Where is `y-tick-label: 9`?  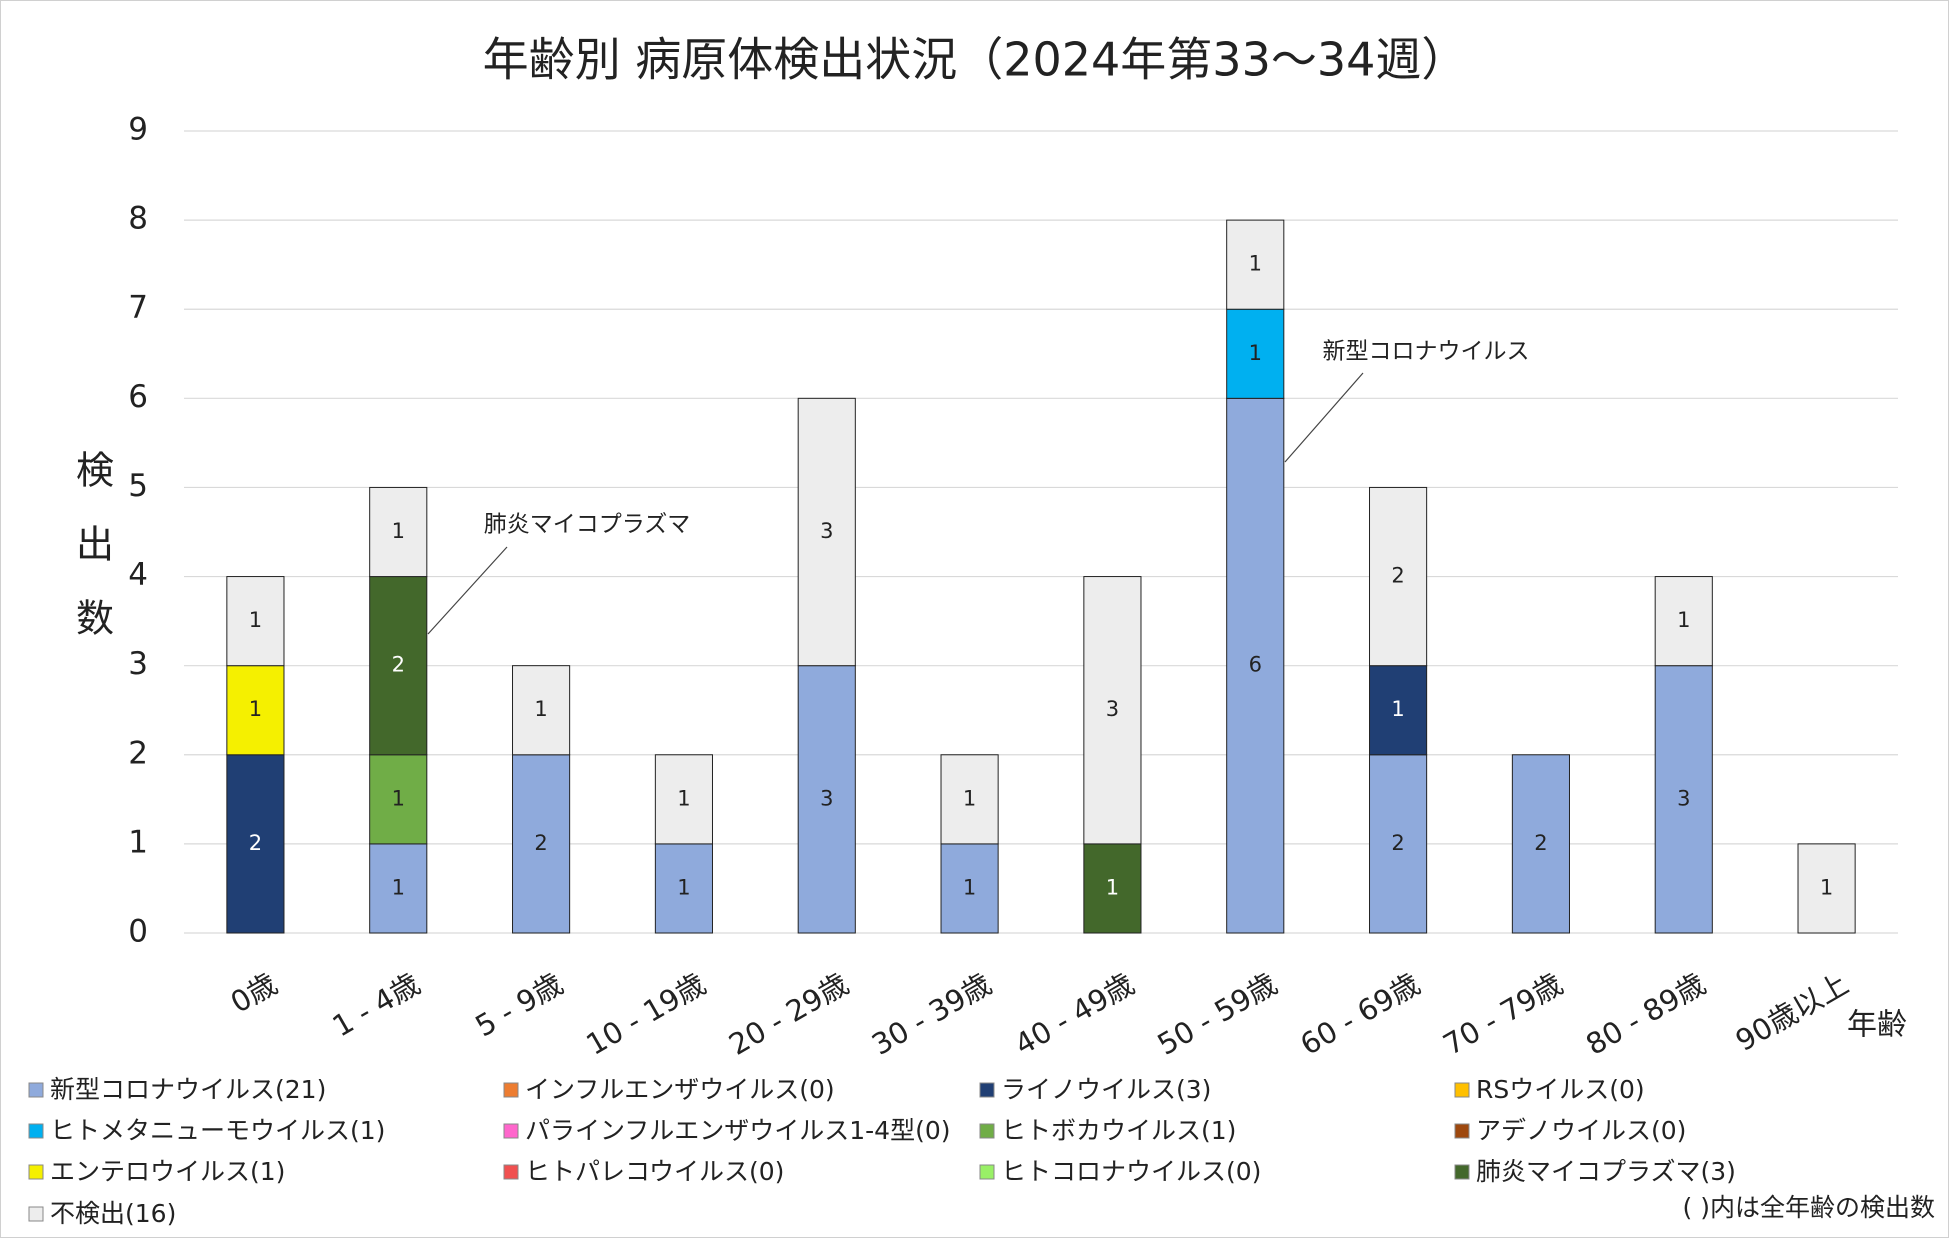 y-tick-label: 9 is located at coordinates (138, 130).